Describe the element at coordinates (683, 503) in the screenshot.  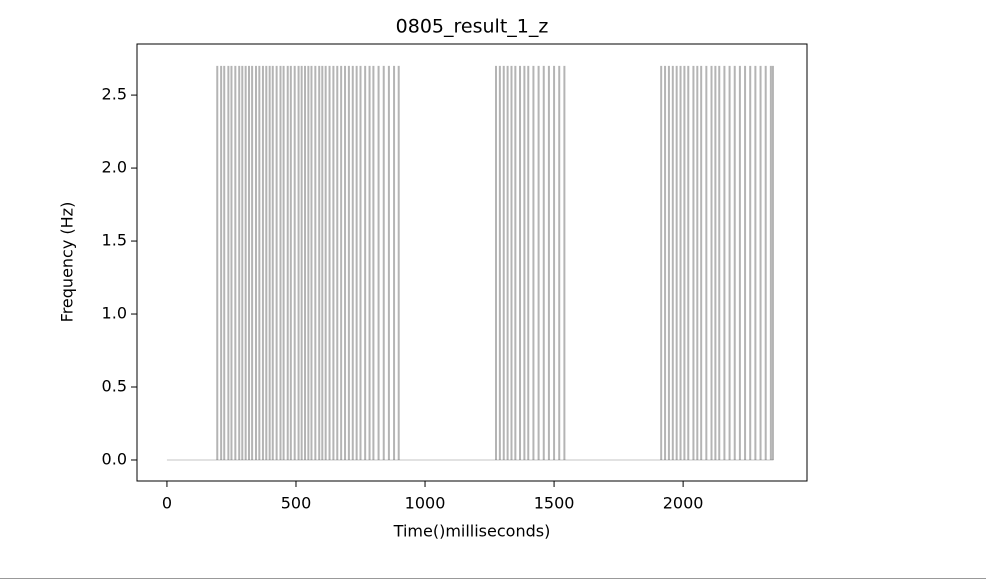
I see `x-tick-label: 2000` at that location.